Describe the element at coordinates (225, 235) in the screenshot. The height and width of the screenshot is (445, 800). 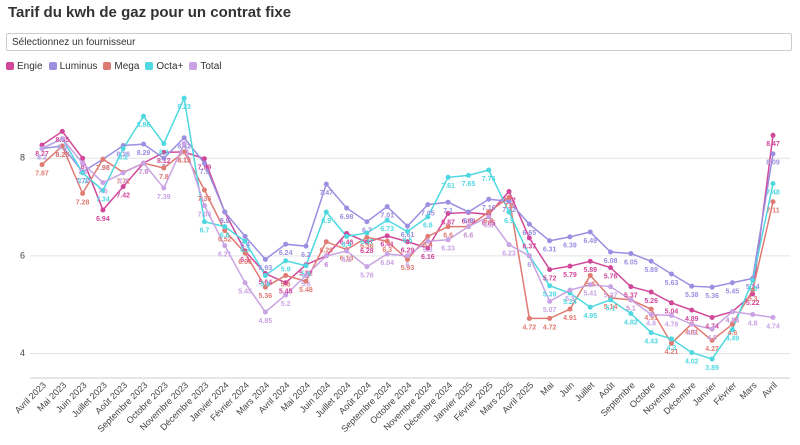
I see `data-label: 6.6` at that location.